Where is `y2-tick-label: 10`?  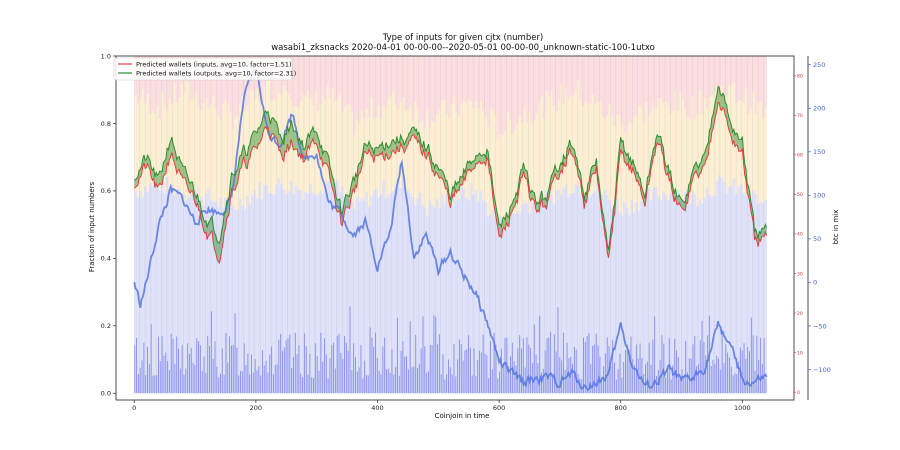 y2-tick-label: 10 is located at coordinates (800, 353).